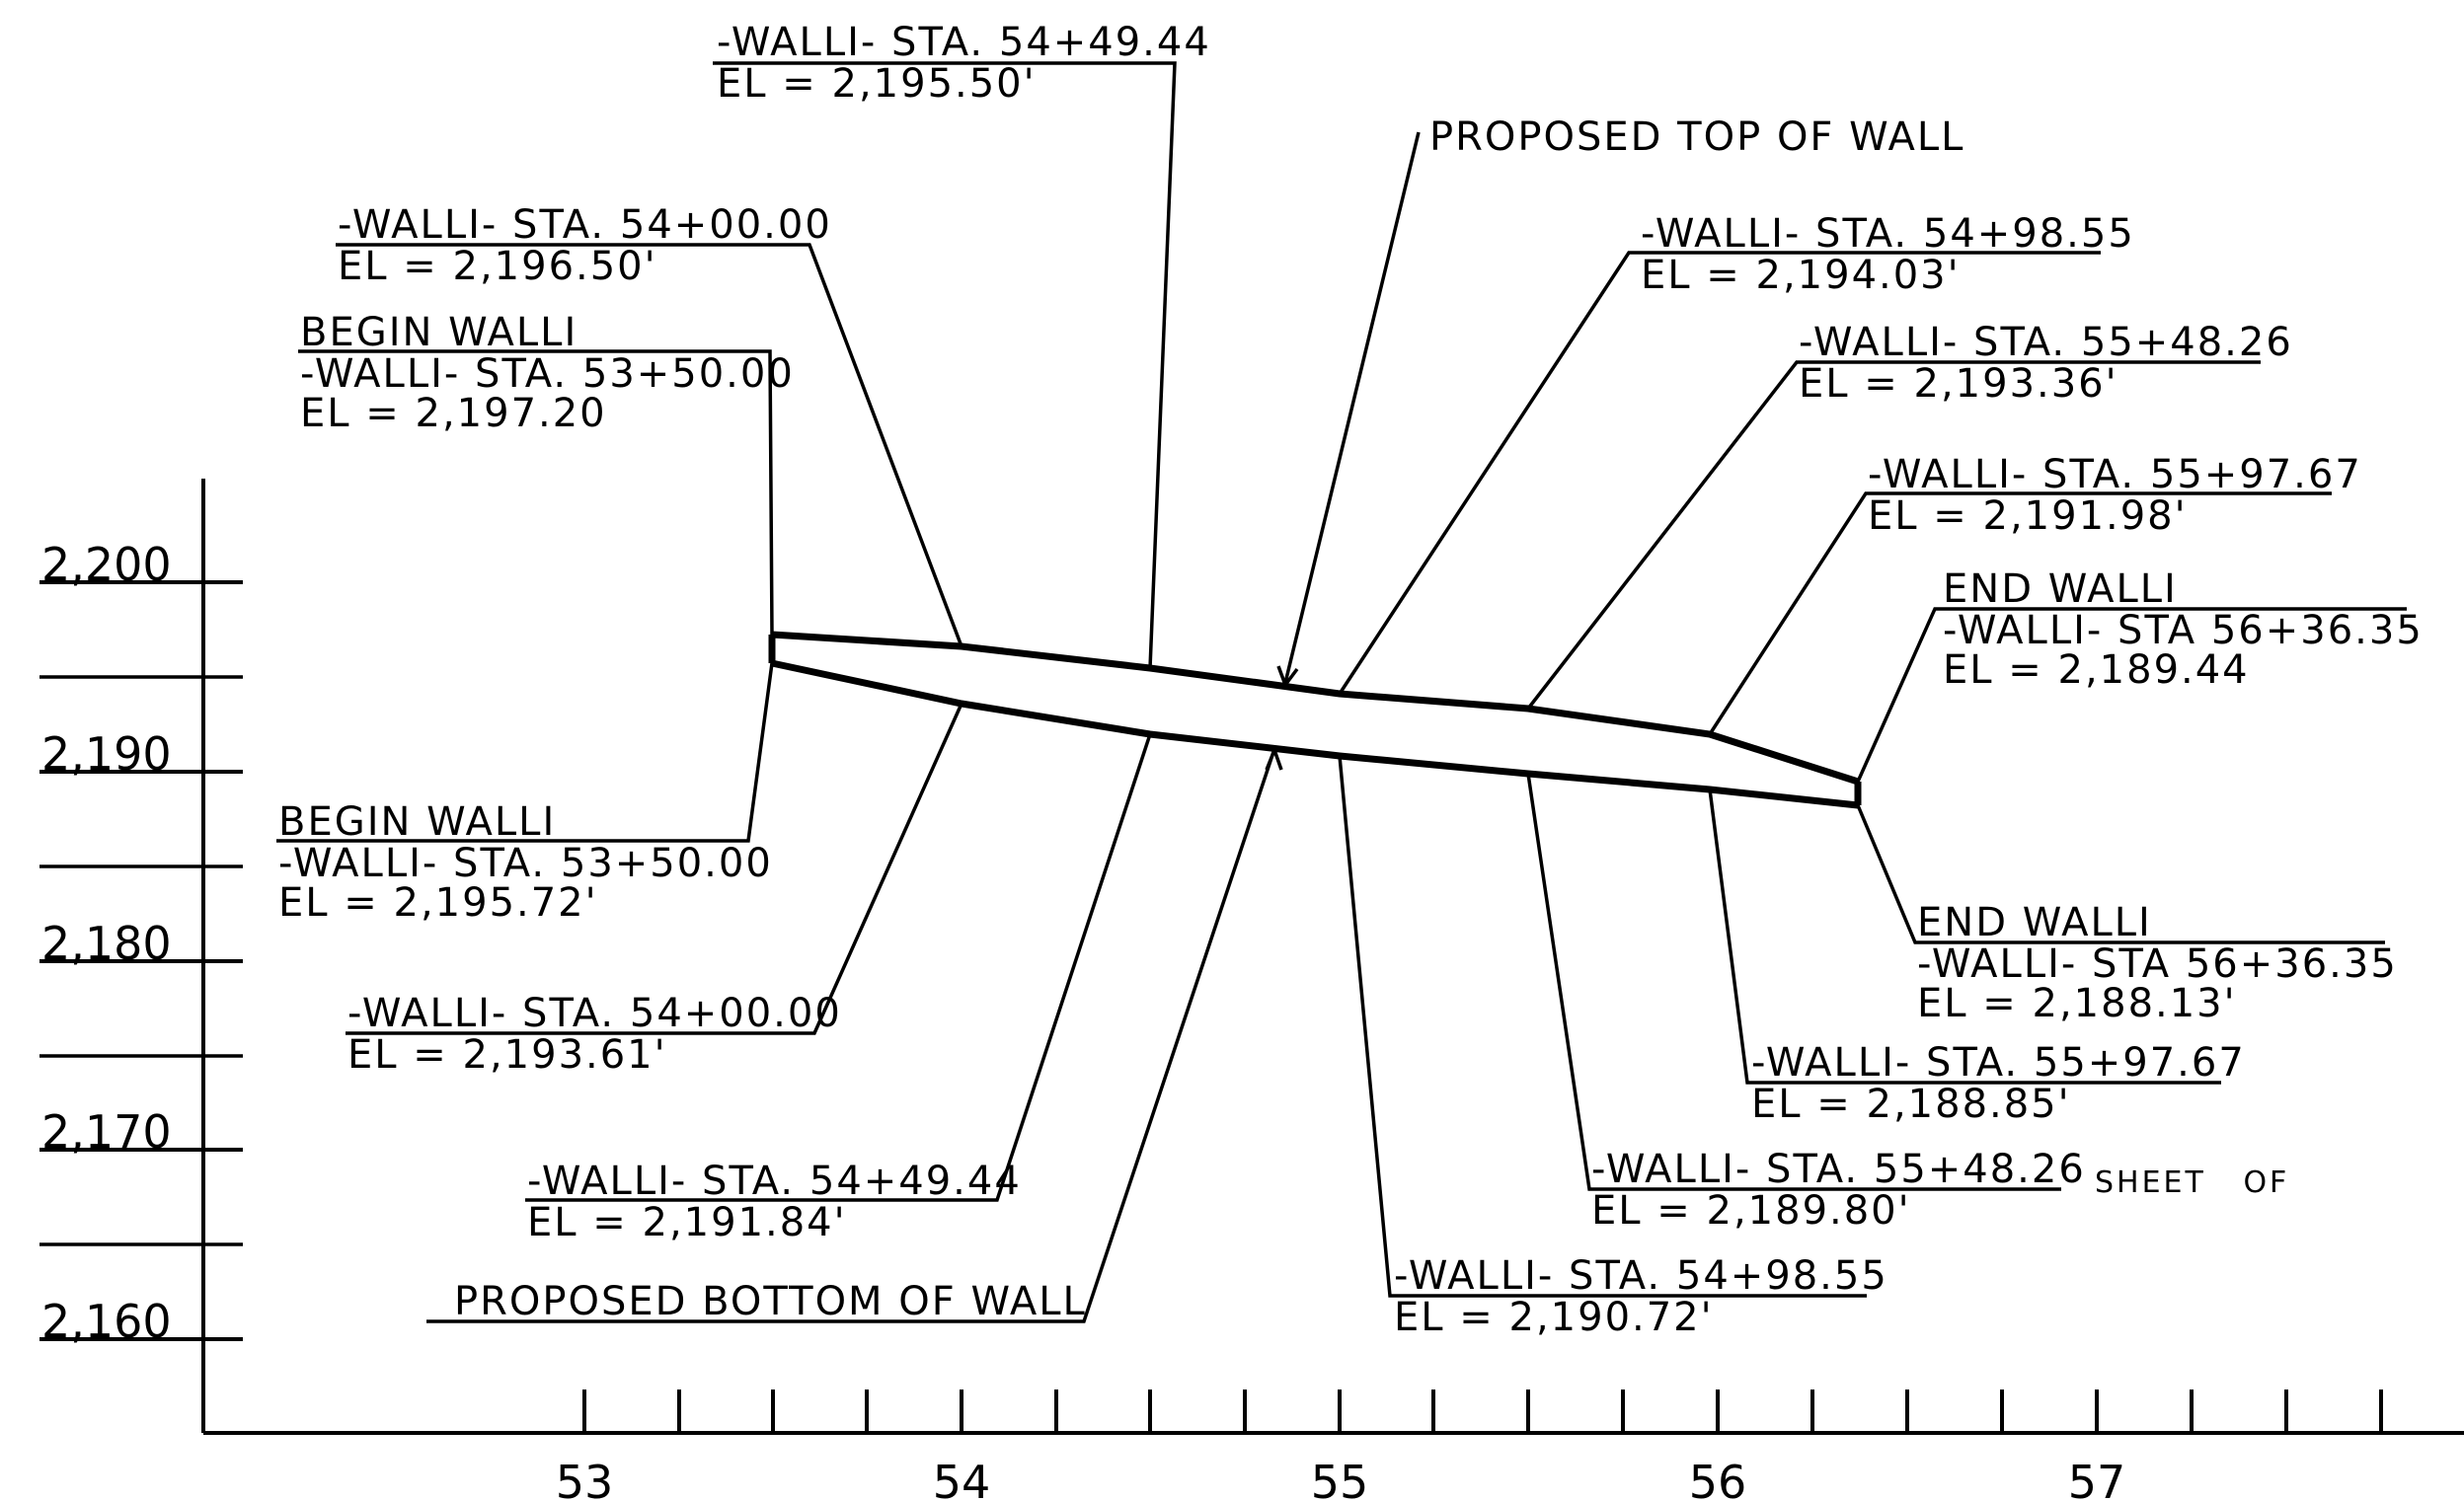 The height and width of the screenshot is (1502, 2464). I want to click on x-tick-label: 55, so click(1340, 1479).